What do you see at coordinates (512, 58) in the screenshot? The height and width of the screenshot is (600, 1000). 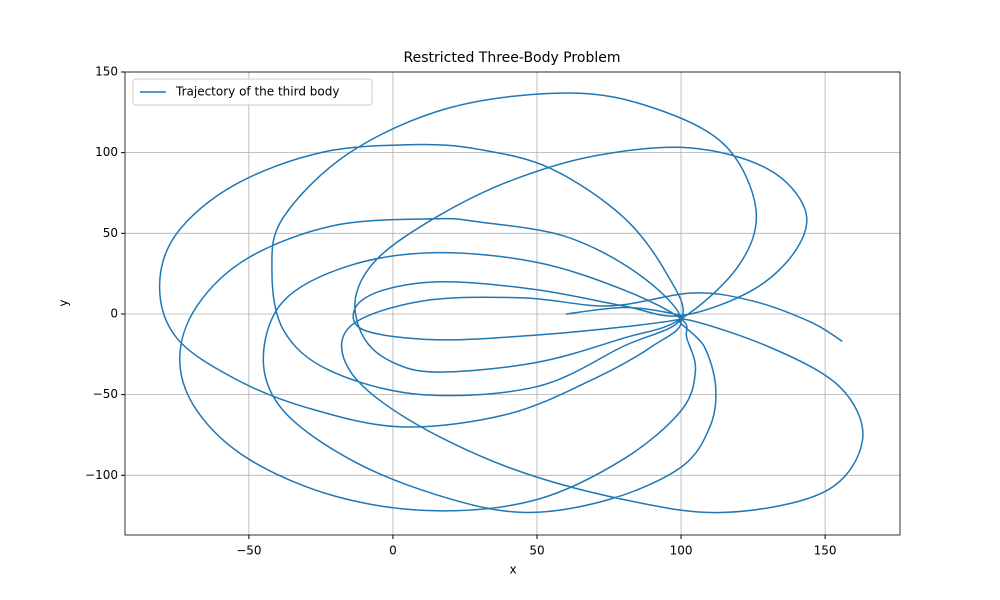 I see `chart-title: Restricted Three-Body Problem` at bounding box center [512, 58].